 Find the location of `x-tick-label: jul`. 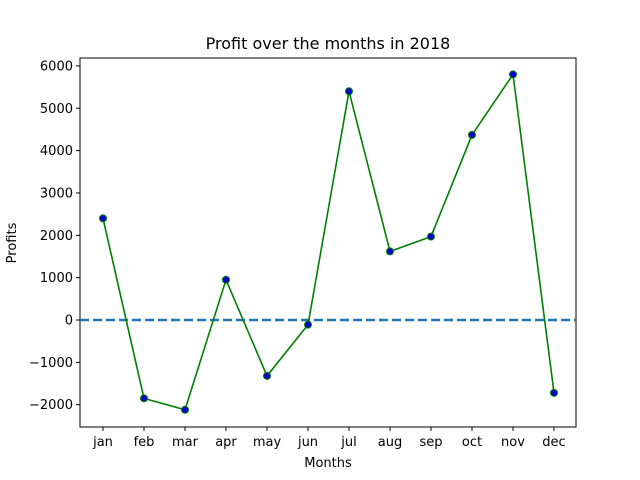

x-tick-label: jul is located at coordinates (348, 442).